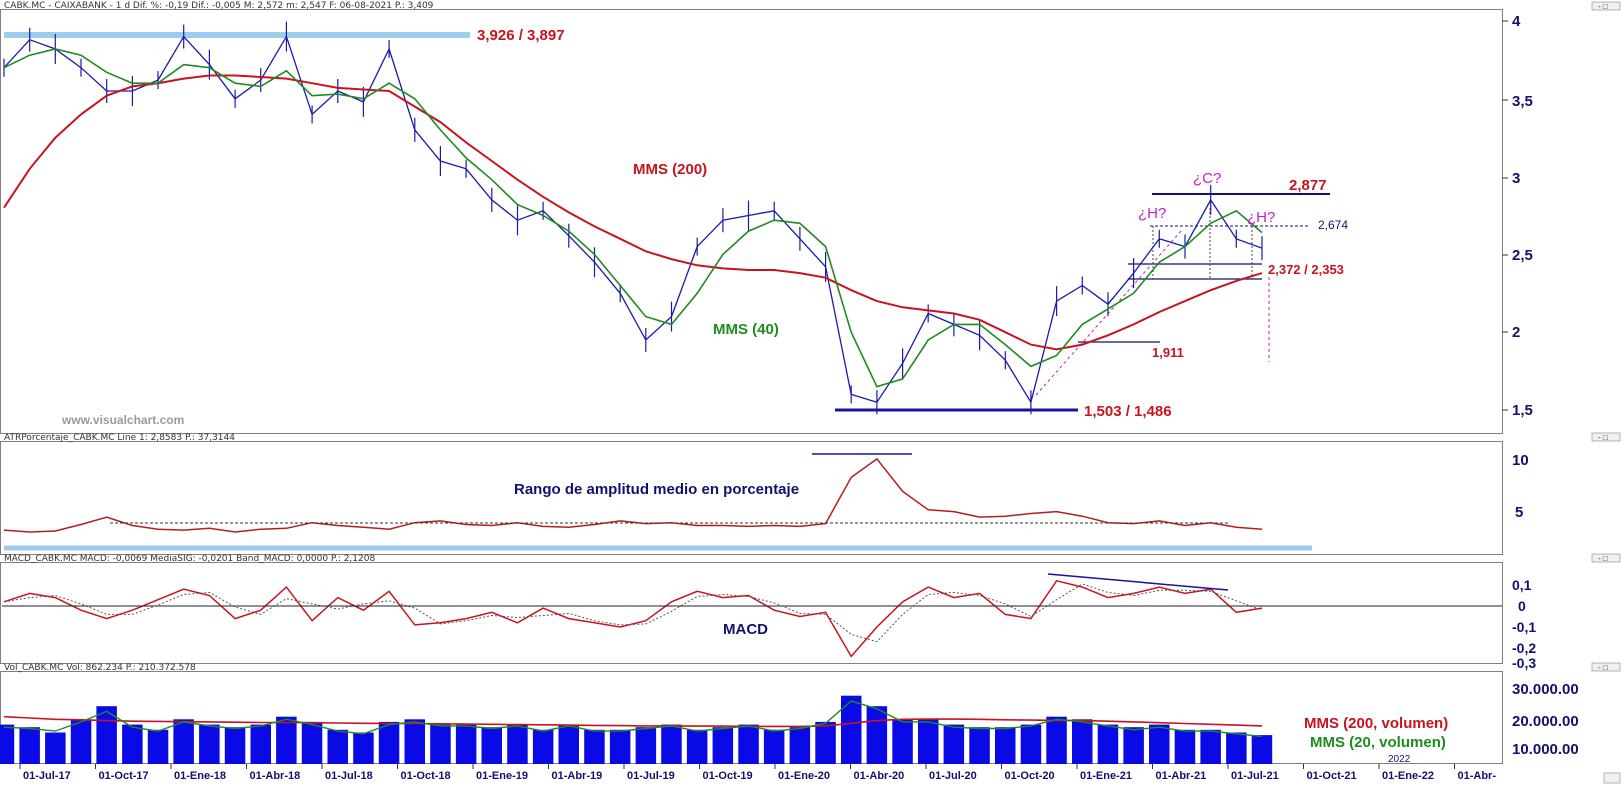  I want to click on macd-ytick-label: -0,2, so click(1524, 648).